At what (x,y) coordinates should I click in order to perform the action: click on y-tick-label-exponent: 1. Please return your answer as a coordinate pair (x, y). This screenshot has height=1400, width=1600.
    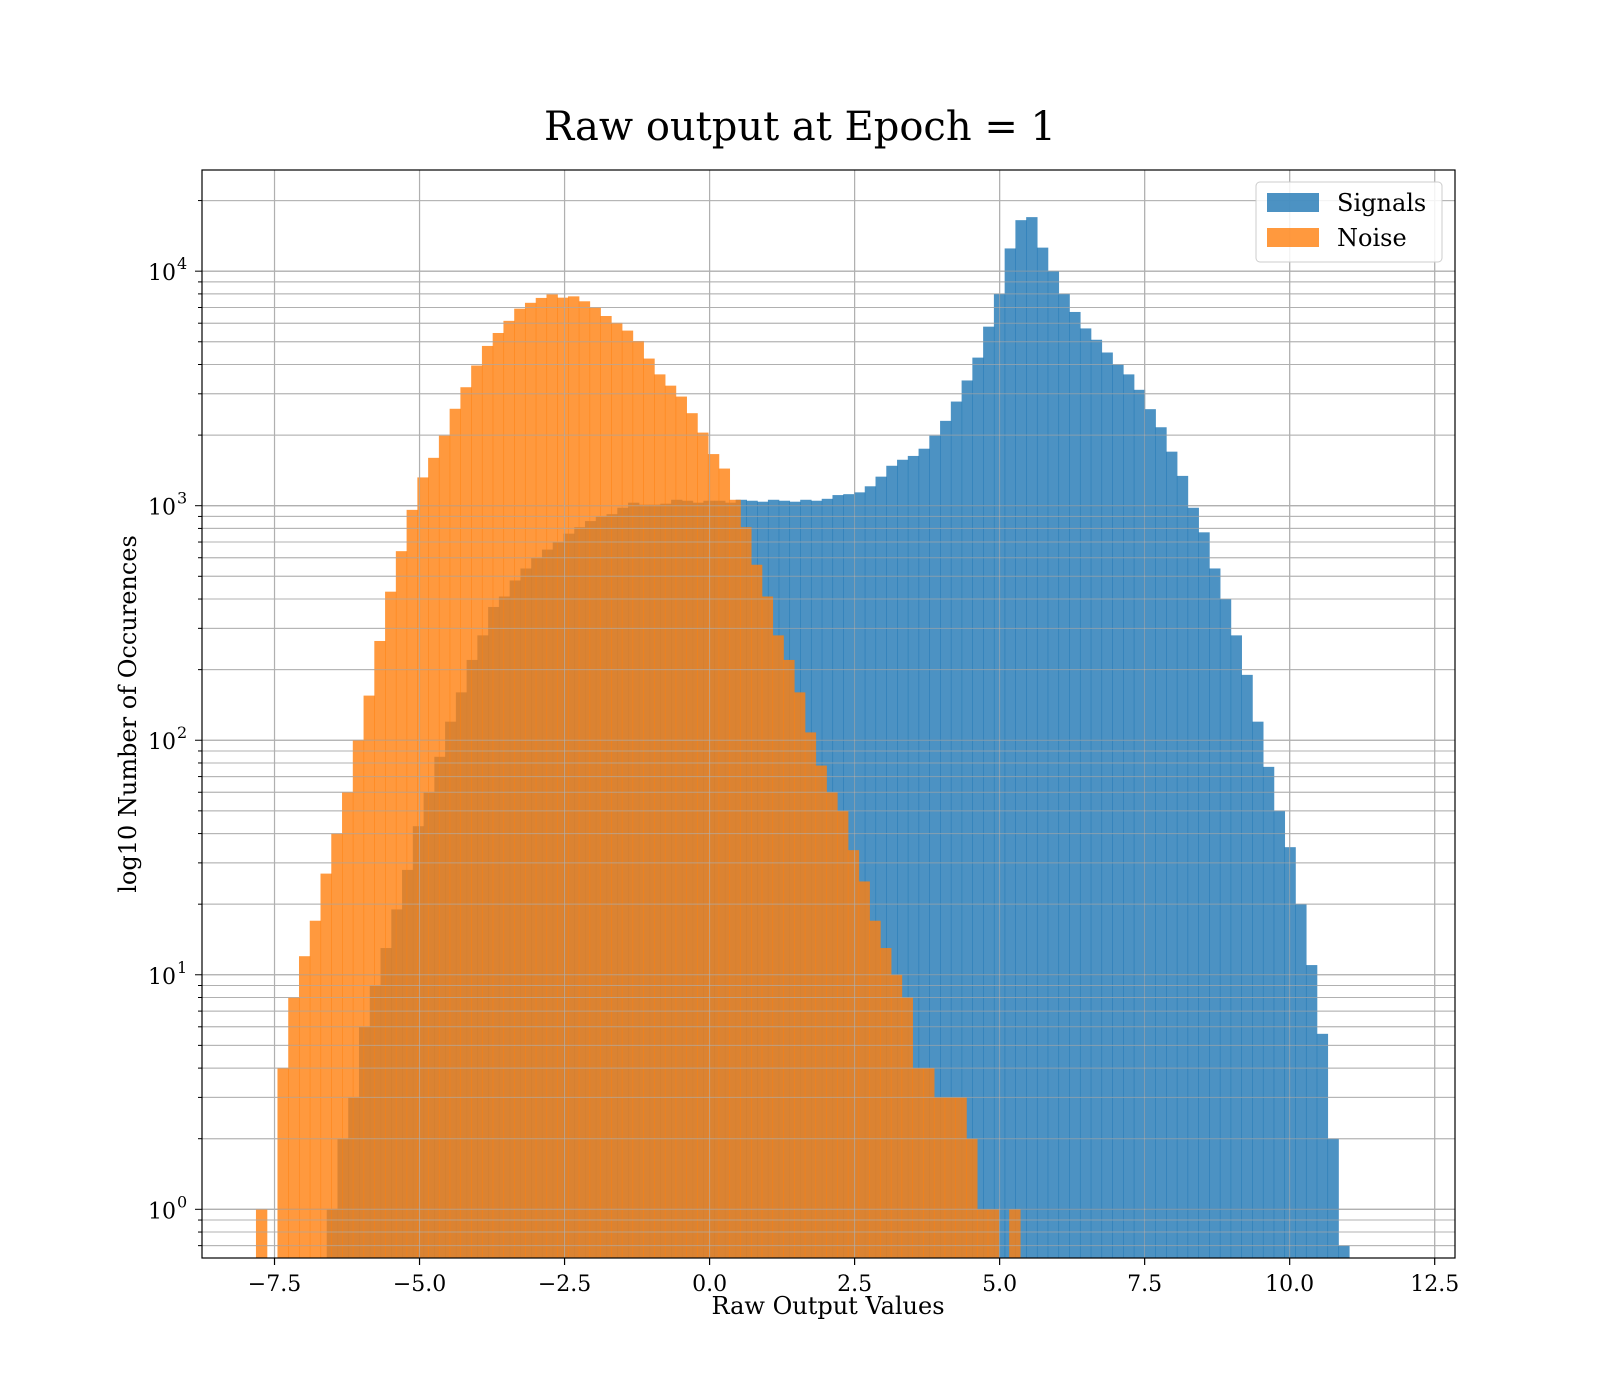
    Looking at the image, I should click on (182, 967).